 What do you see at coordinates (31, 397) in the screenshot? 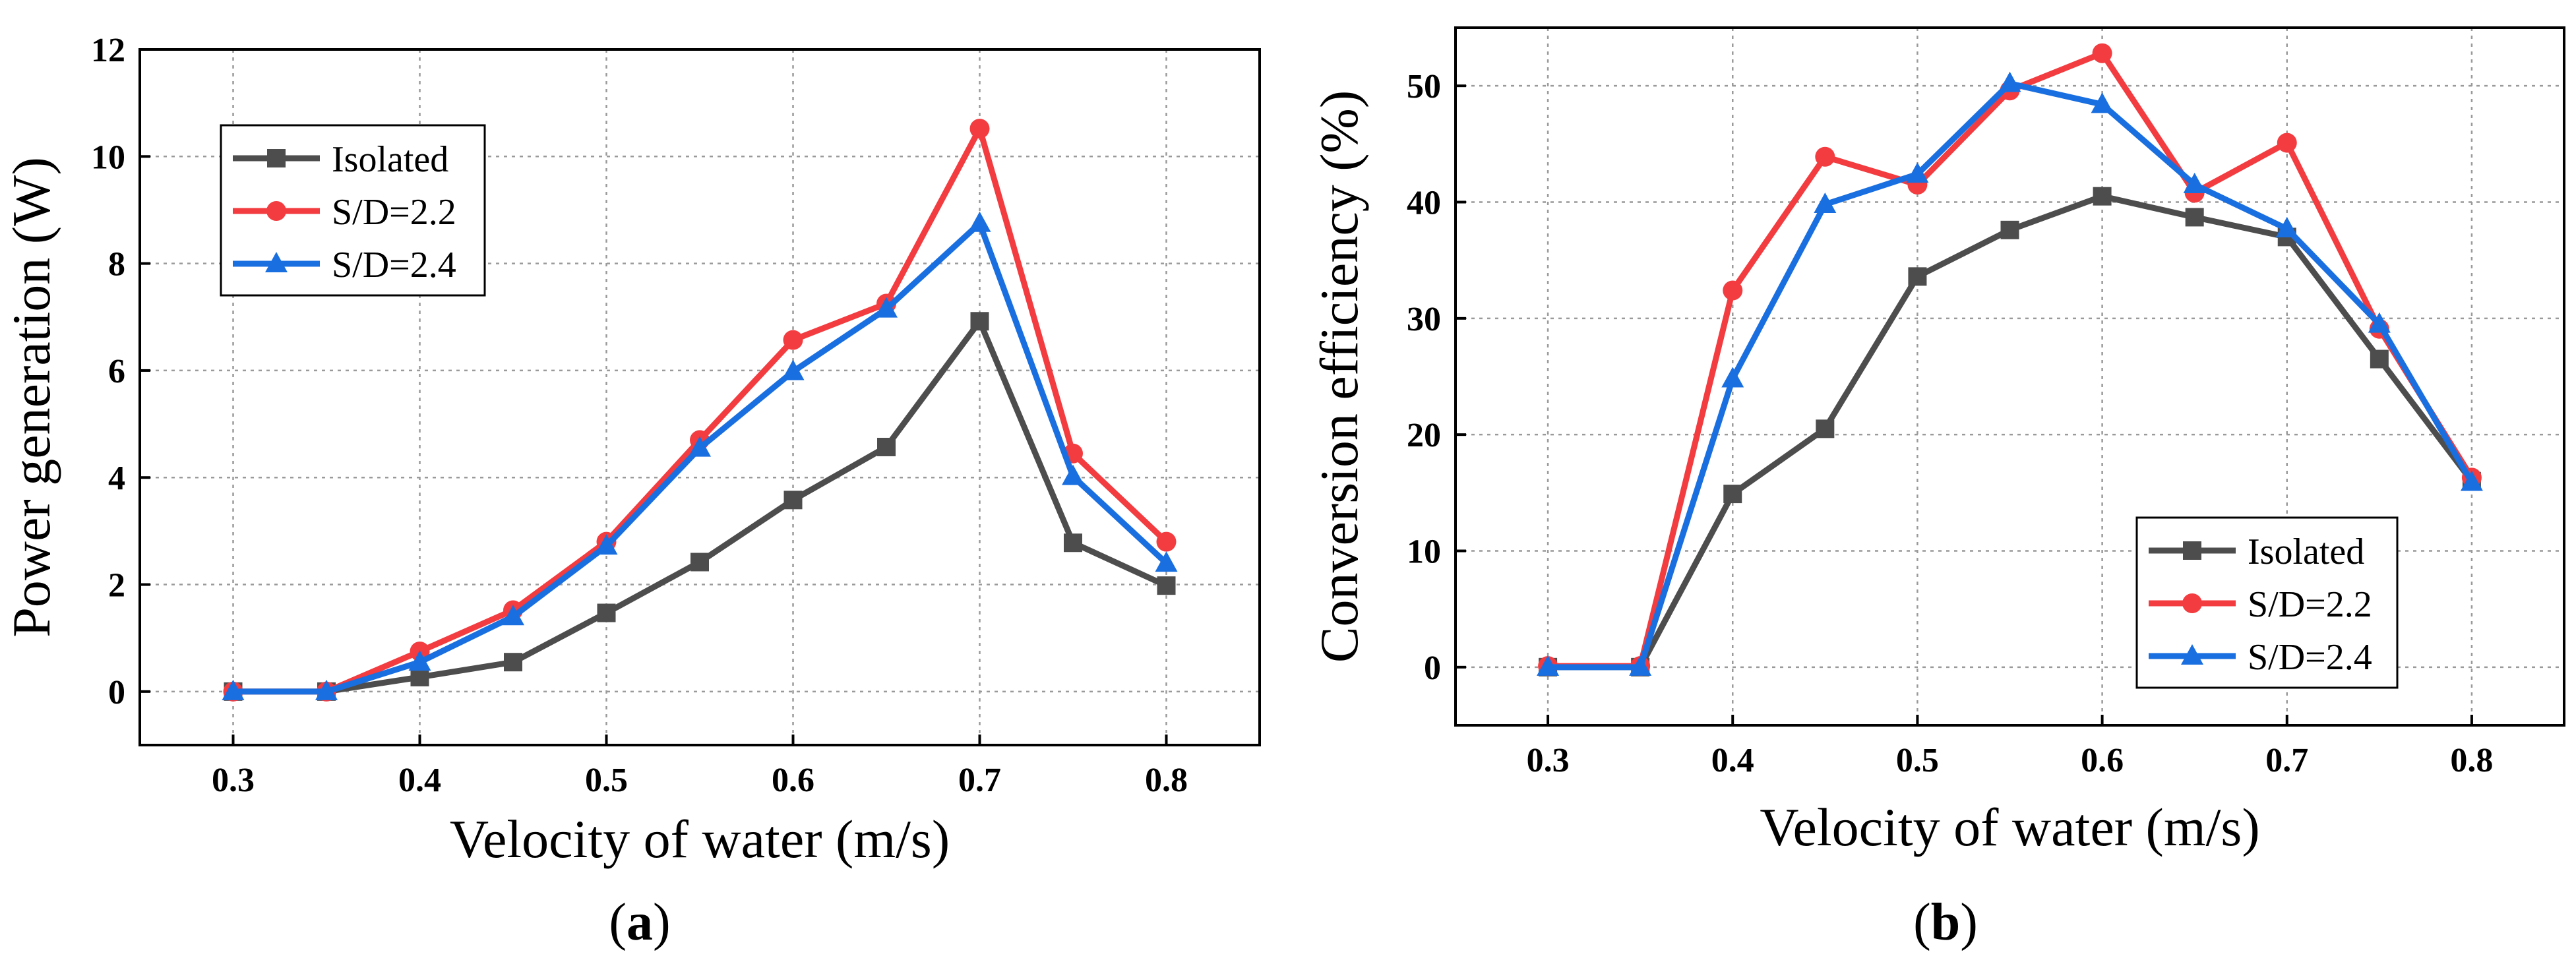
I see `y-axis-title: Power generation (W)` at bounding box center [31, 397].